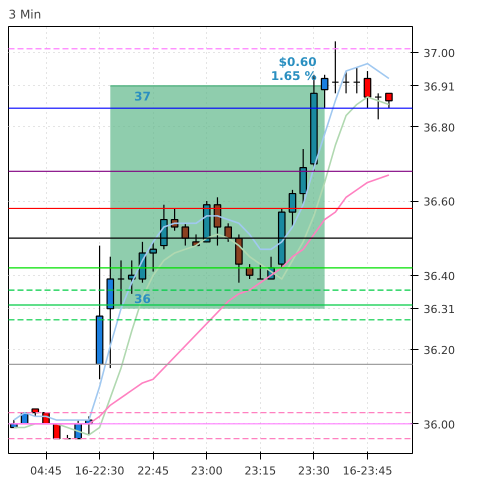  I want to click on y-tick-label: 36.00, so click(439, 425).